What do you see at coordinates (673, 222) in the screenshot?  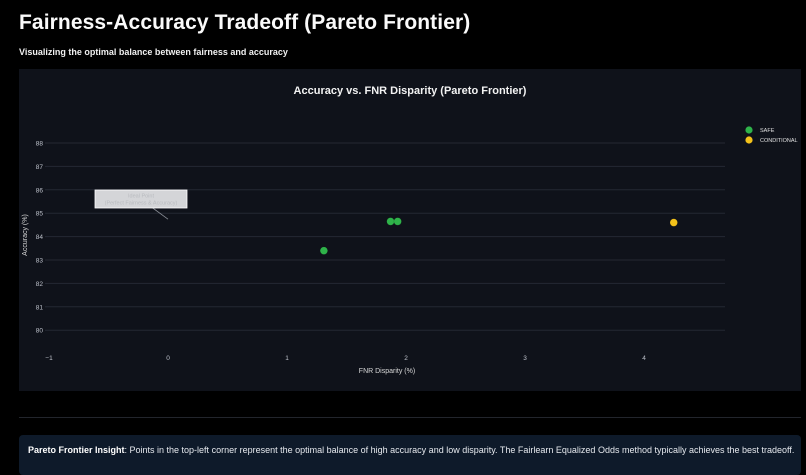 I see `data-point-conditional` at bounding box center [673, 222].